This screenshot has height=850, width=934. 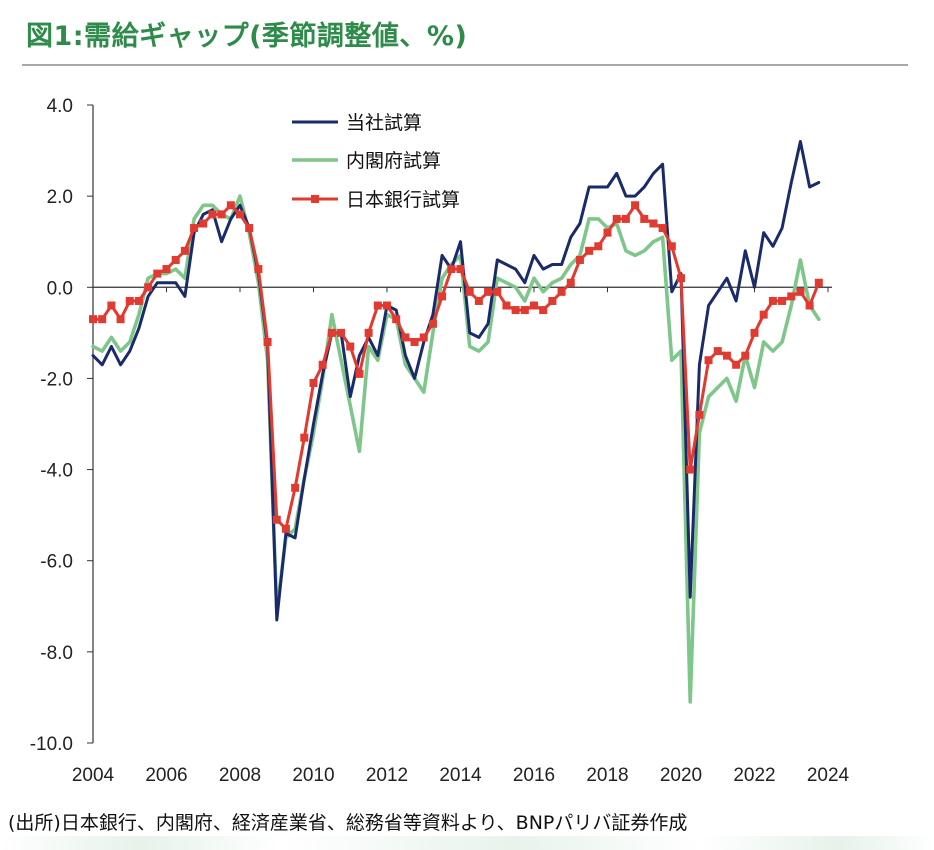 I want to click on x-tick-label: 2008, so click(x=240, y=775).